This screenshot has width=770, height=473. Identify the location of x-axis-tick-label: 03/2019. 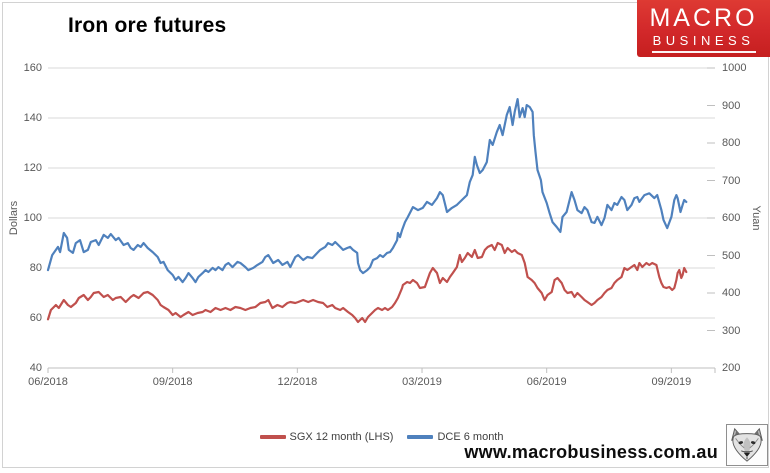
(422, 382).